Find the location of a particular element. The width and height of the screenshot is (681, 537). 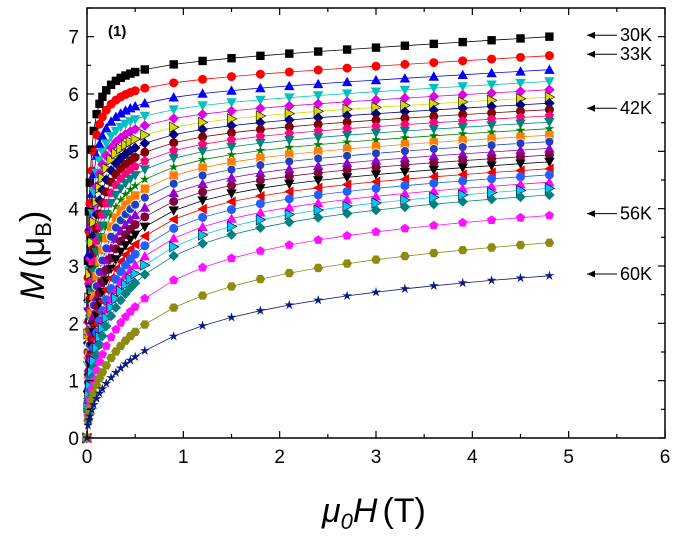

x-axis-subscript: 0 is located at coordinates (347, 521).